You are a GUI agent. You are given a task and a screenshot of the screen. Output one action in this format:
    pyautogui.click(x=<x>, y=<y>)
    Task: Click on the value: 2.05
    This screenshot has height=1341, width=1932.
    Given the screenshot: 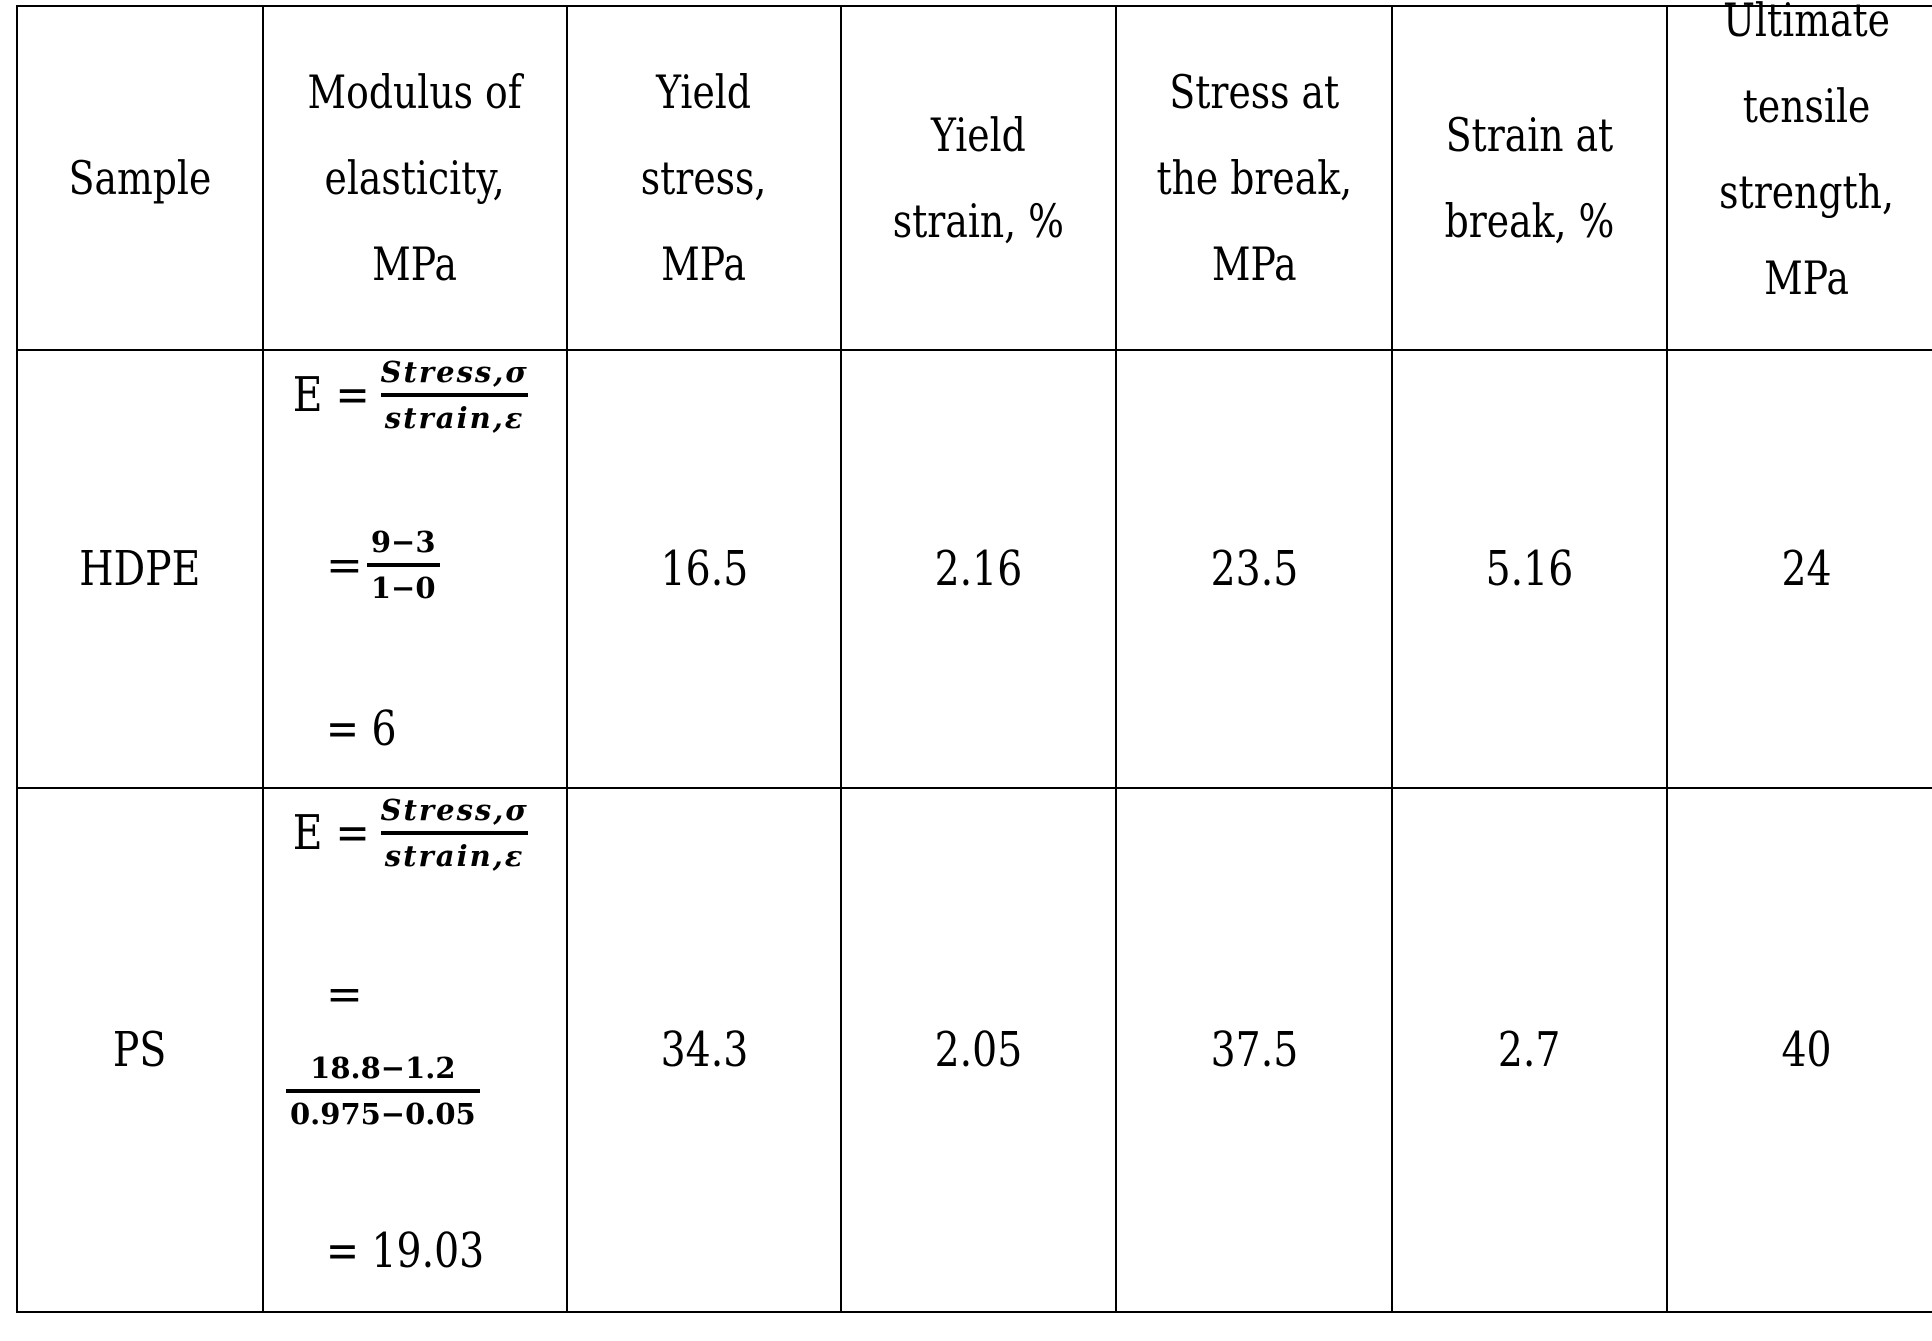 What is the action you would take?
    pyautogui.click(x=978, y=1050)
    